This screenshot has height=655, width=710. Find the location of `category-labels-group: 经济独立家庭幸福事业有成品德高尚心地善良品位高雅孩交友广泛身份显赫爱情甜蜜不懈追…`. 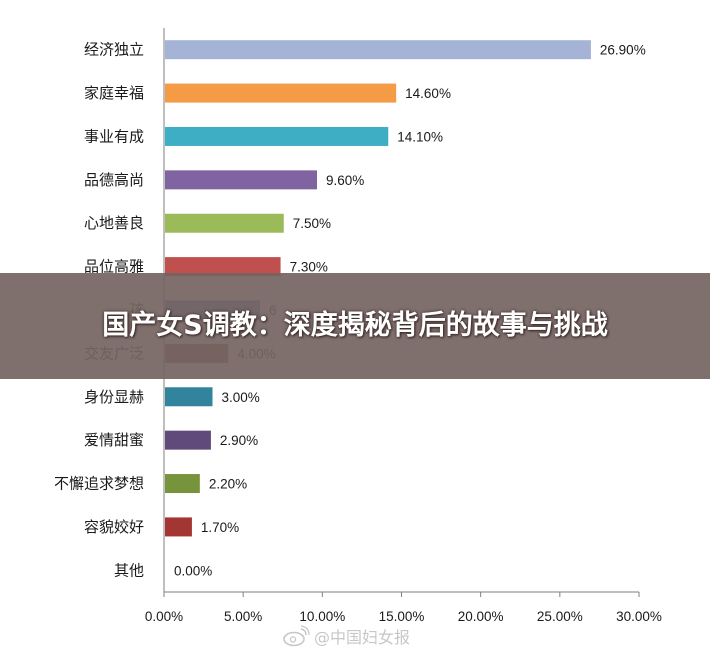

category-labels-group: 经济独立家庭幸福事业有成品德高尚心地善良品位高雅孩交友广泛身份显赫爱情甜蜜不懈追… is located at coordinates (99, 310).